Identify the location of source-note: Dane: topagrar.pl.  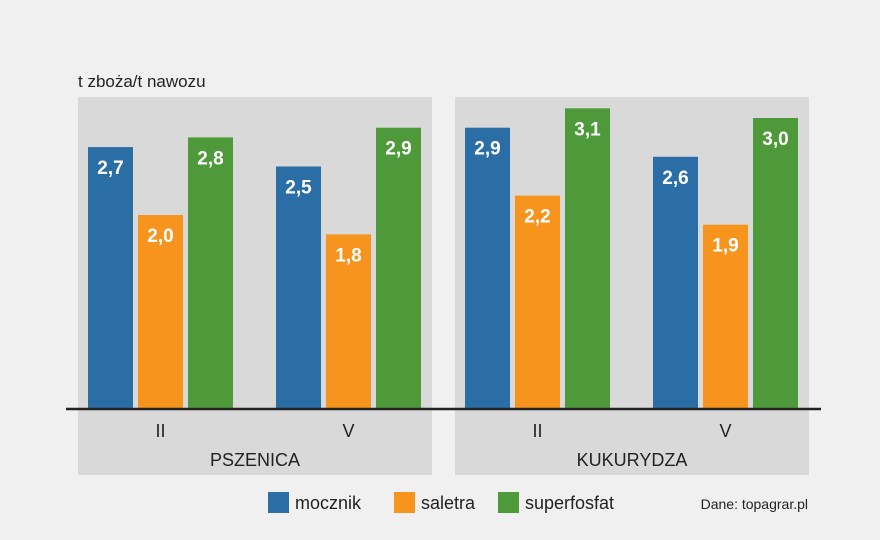
(754, 504).